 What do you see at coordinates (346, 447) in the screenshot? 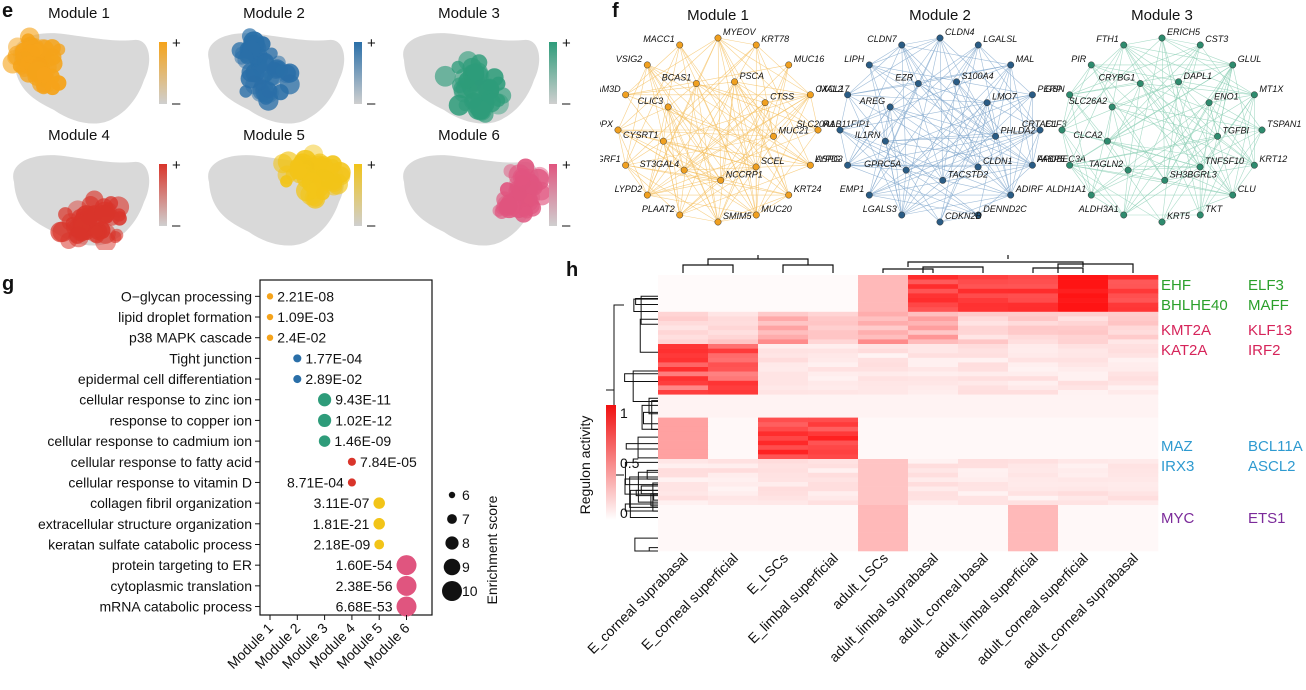
I see `plot-frame` at bounding box center [346, 447].